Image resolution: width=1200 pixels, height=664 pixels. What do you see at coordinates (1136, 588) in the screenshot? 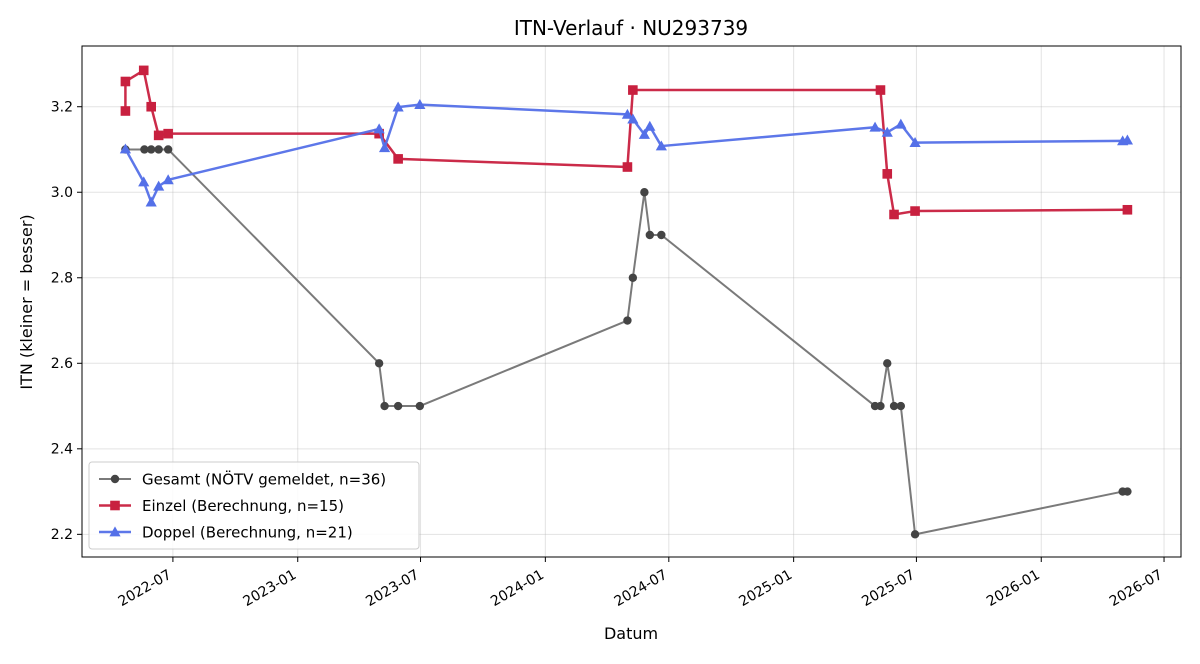
I see `x-tick-label: 2026-07` at bounding box center [1136, 588].